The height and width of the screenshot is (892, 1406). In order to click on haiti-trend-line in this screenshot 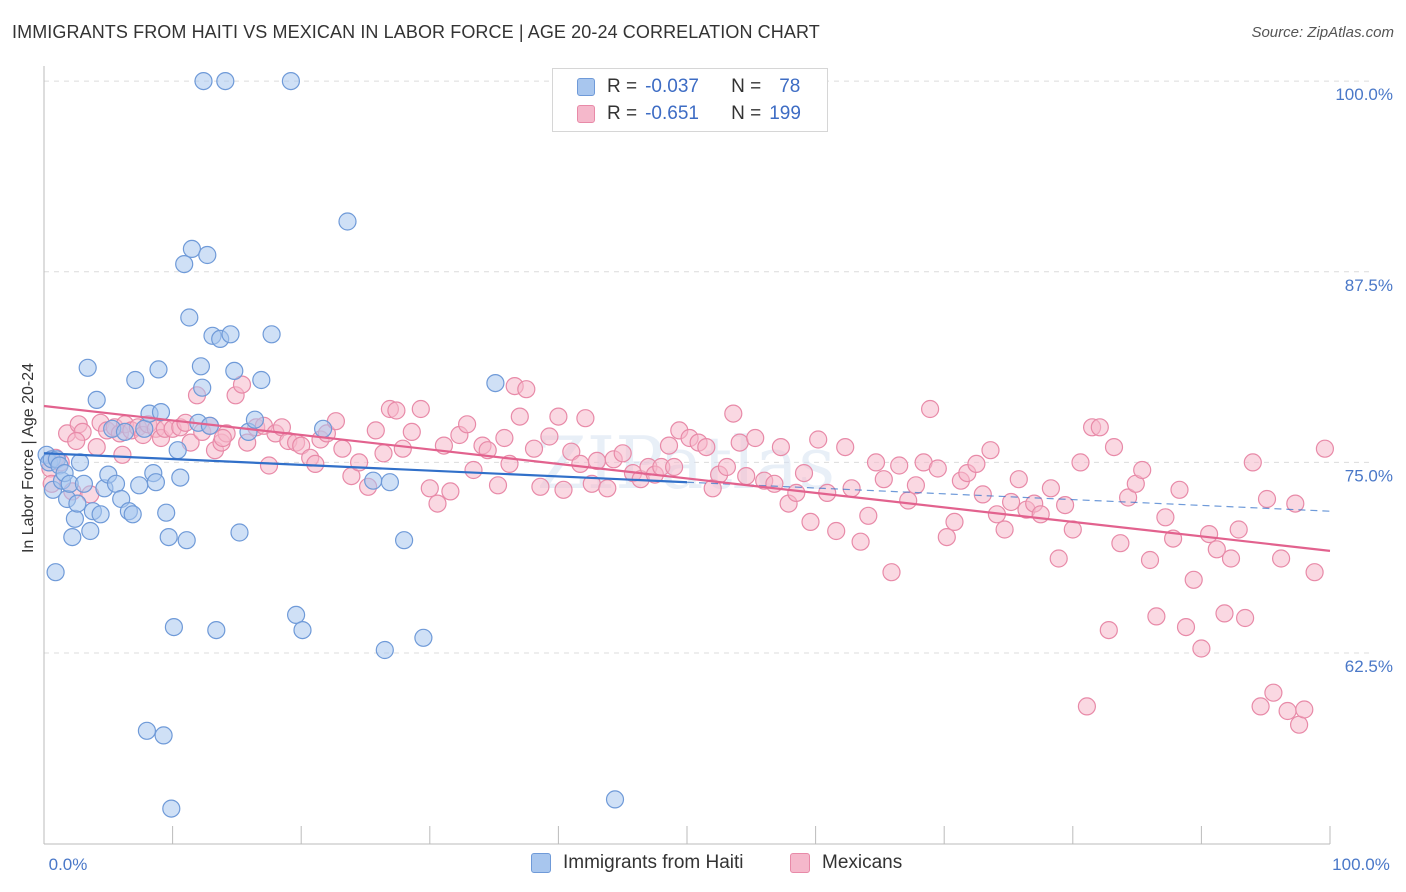, I will do `click(365, 468)`.